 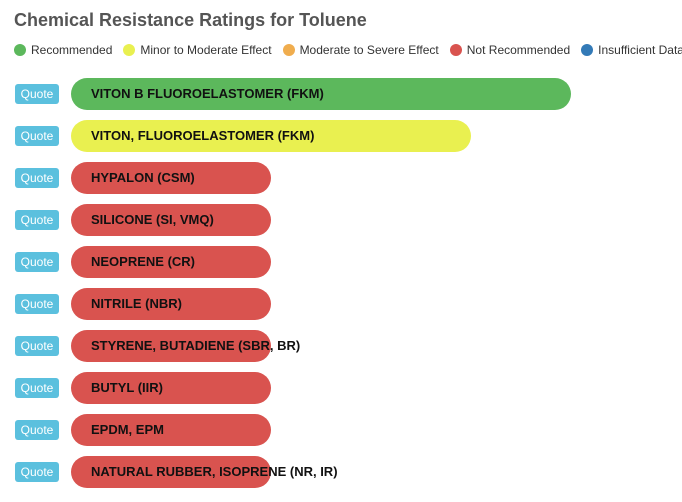 I want to click on chart-row: Quote EPDM, EPM, so click(x=341, y=435).